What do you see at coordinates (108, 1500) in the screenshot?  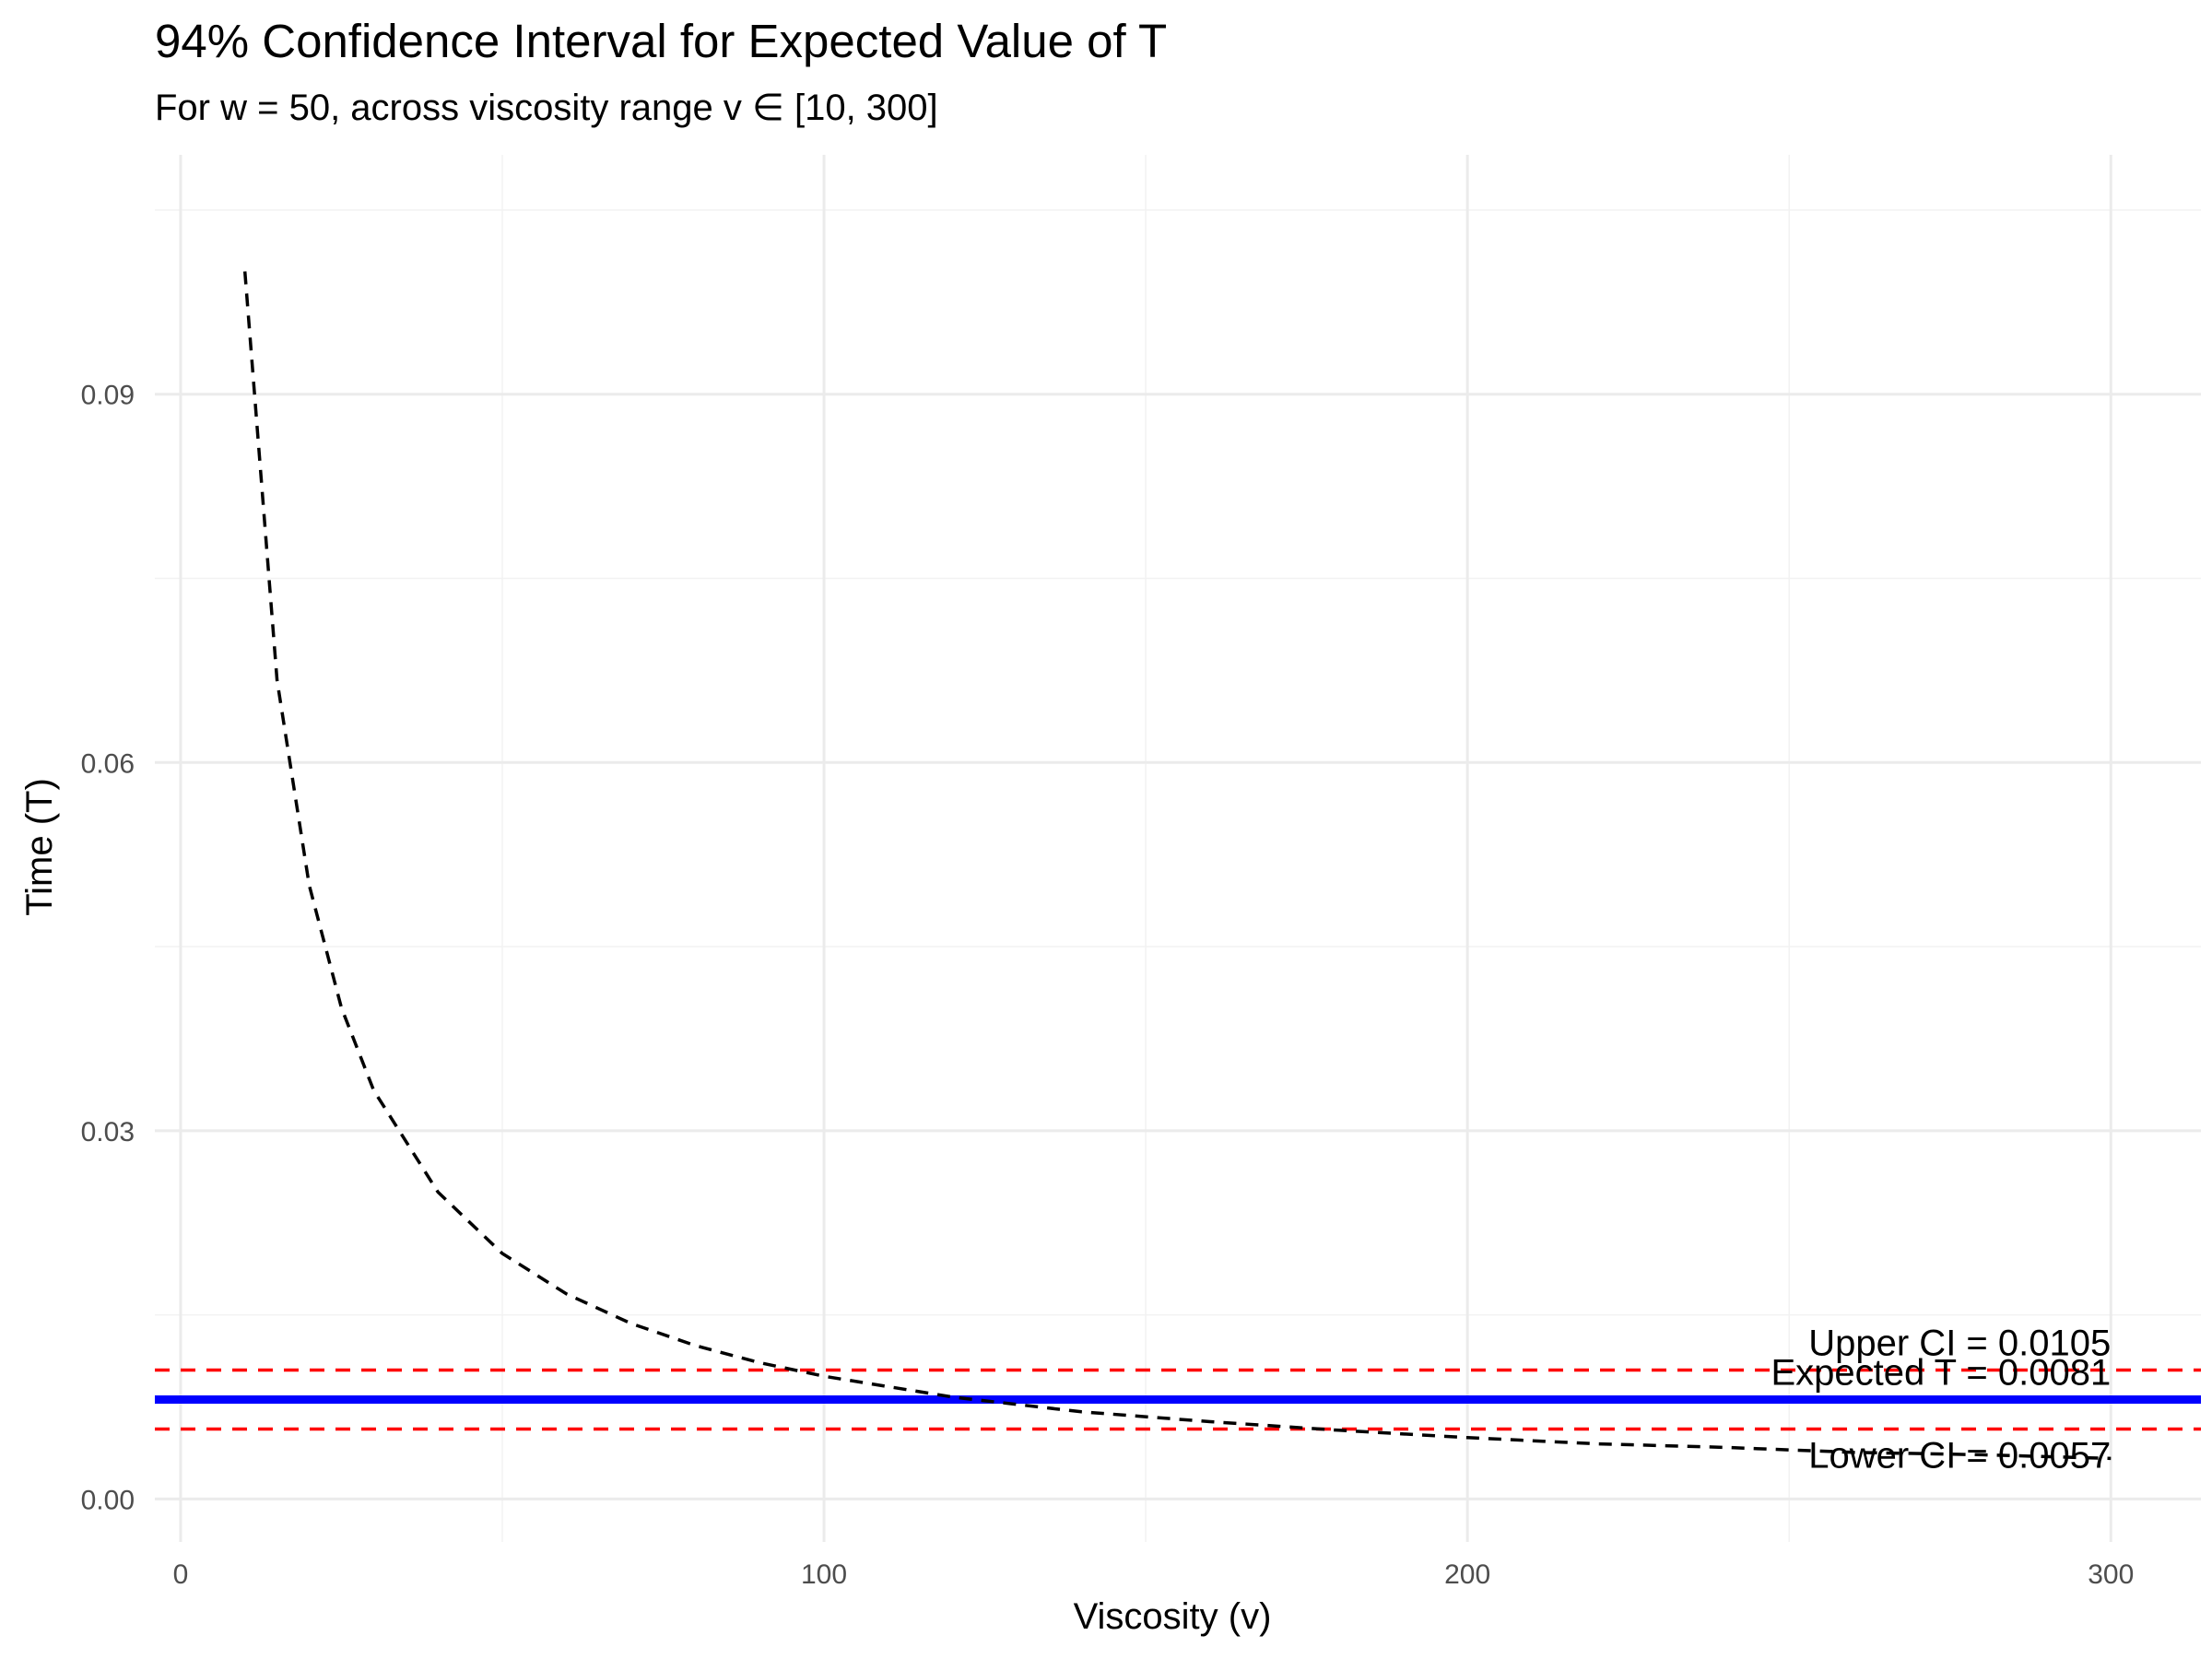 I see `y-tick-label: 0.00` at bounding box center [108, 1500].